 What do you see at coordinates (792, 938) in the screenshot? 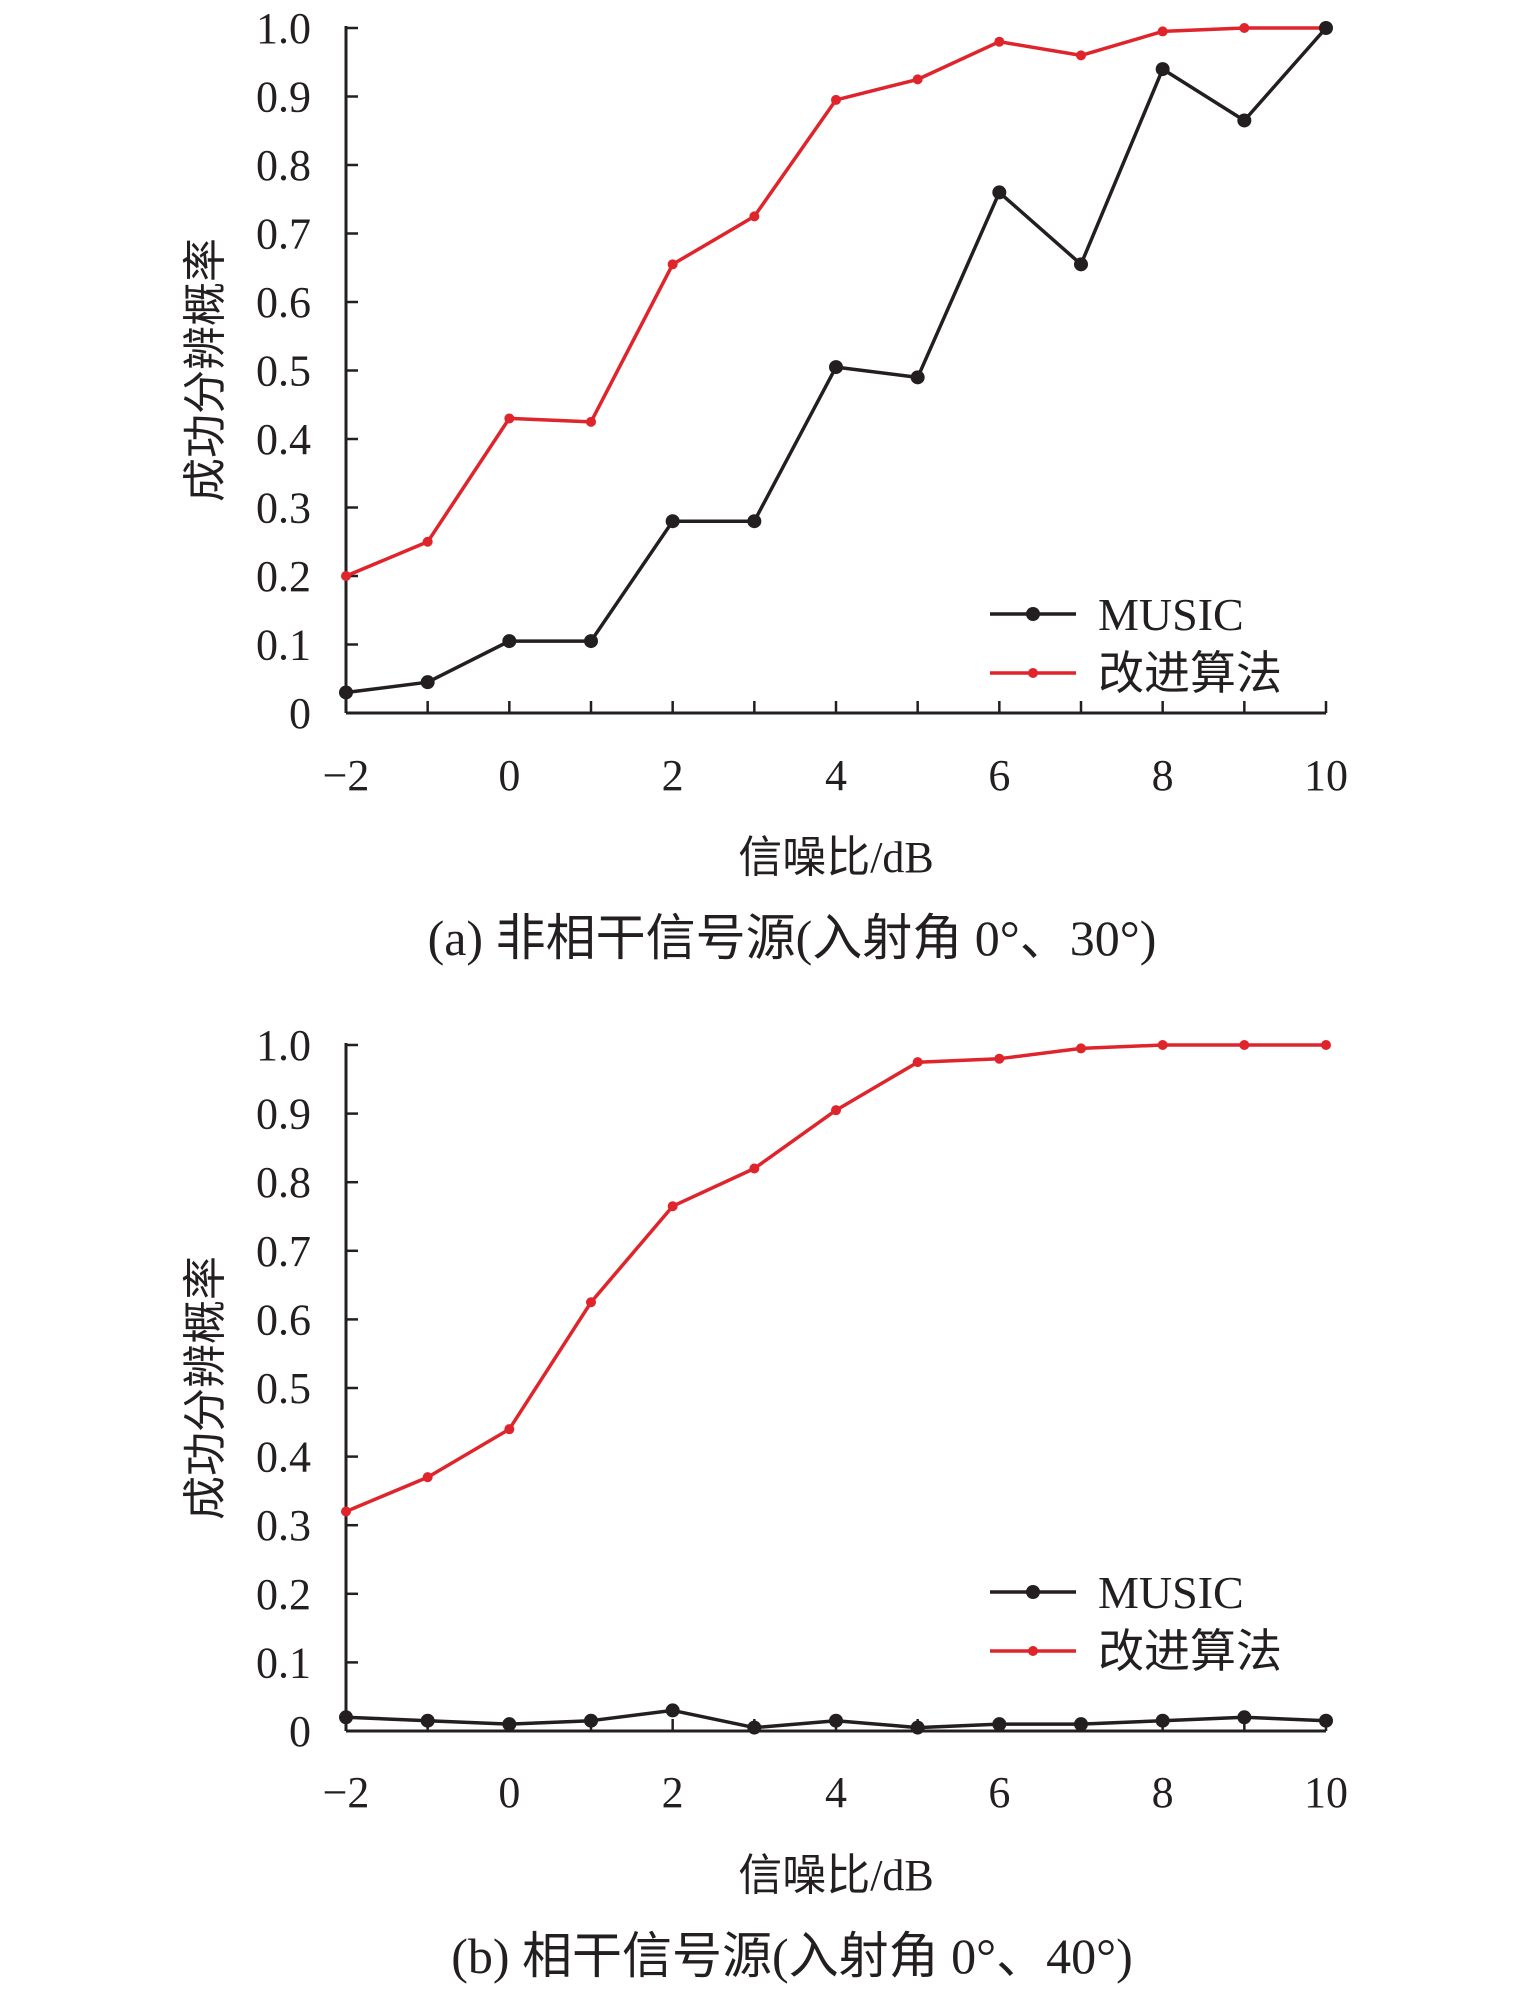
I see `chart-caption: (a) 非相干信号源(入射角 0°、30°)` at bounding box center [792, 938].